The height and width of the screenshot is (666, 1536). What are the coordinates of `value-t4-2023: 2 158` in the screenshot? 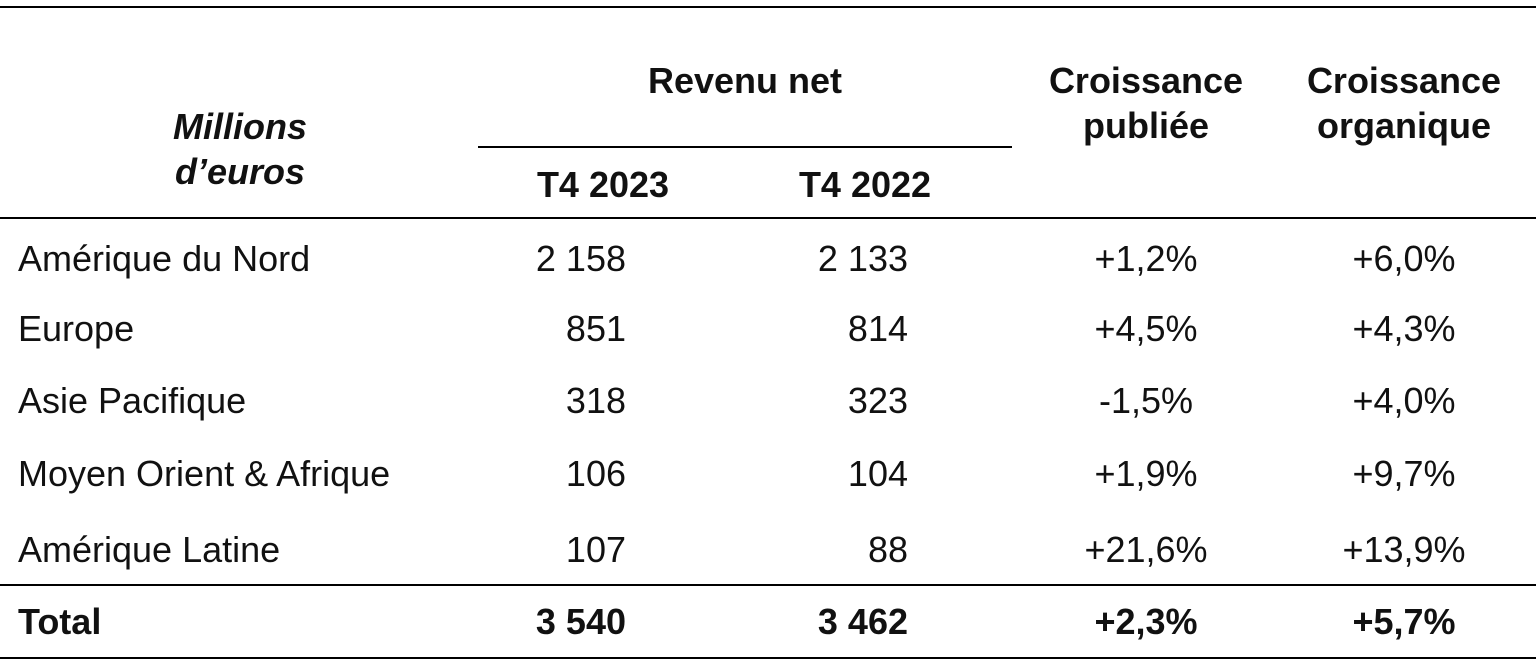 It's located at (580, 258).